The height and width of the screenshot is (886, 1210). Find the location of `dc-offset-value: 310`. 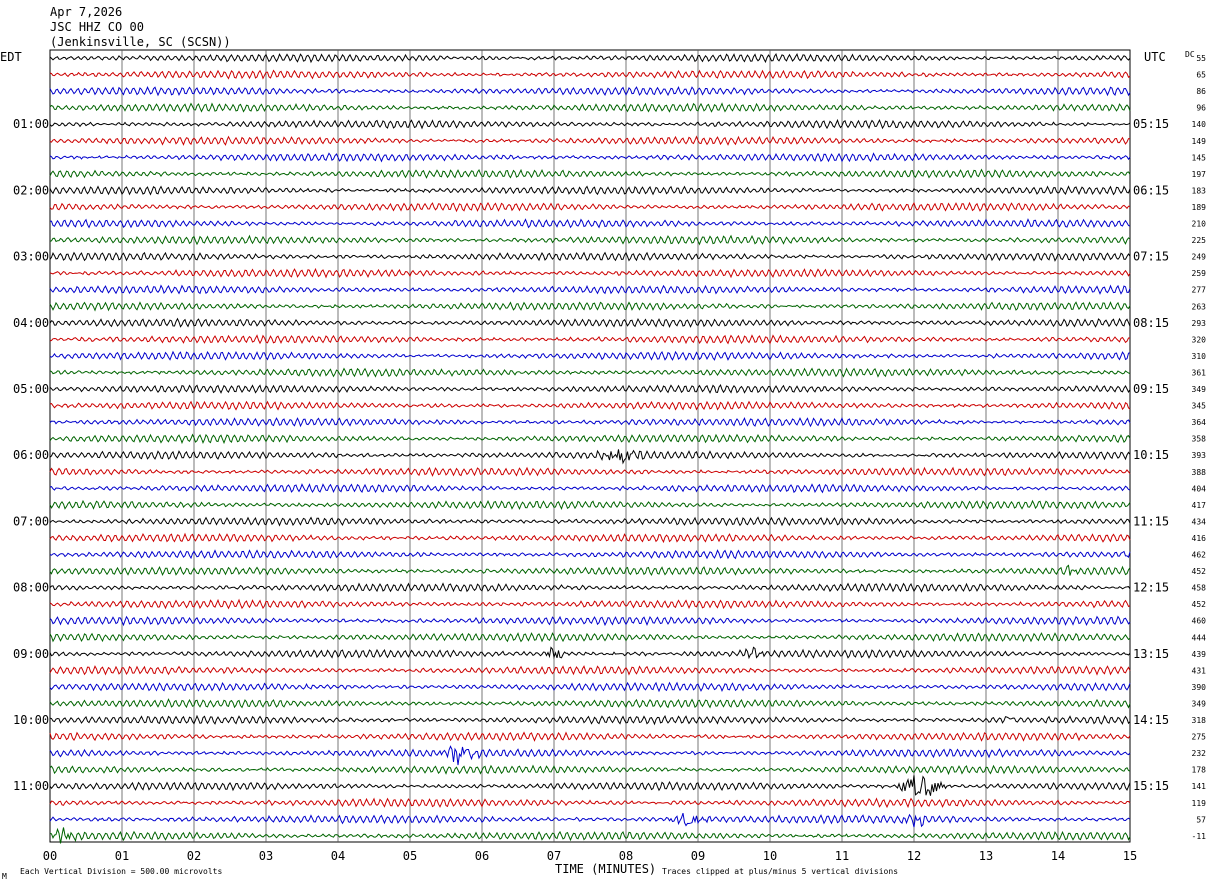

dc-offset-value: 310 is located at coordinates (1199, 356).